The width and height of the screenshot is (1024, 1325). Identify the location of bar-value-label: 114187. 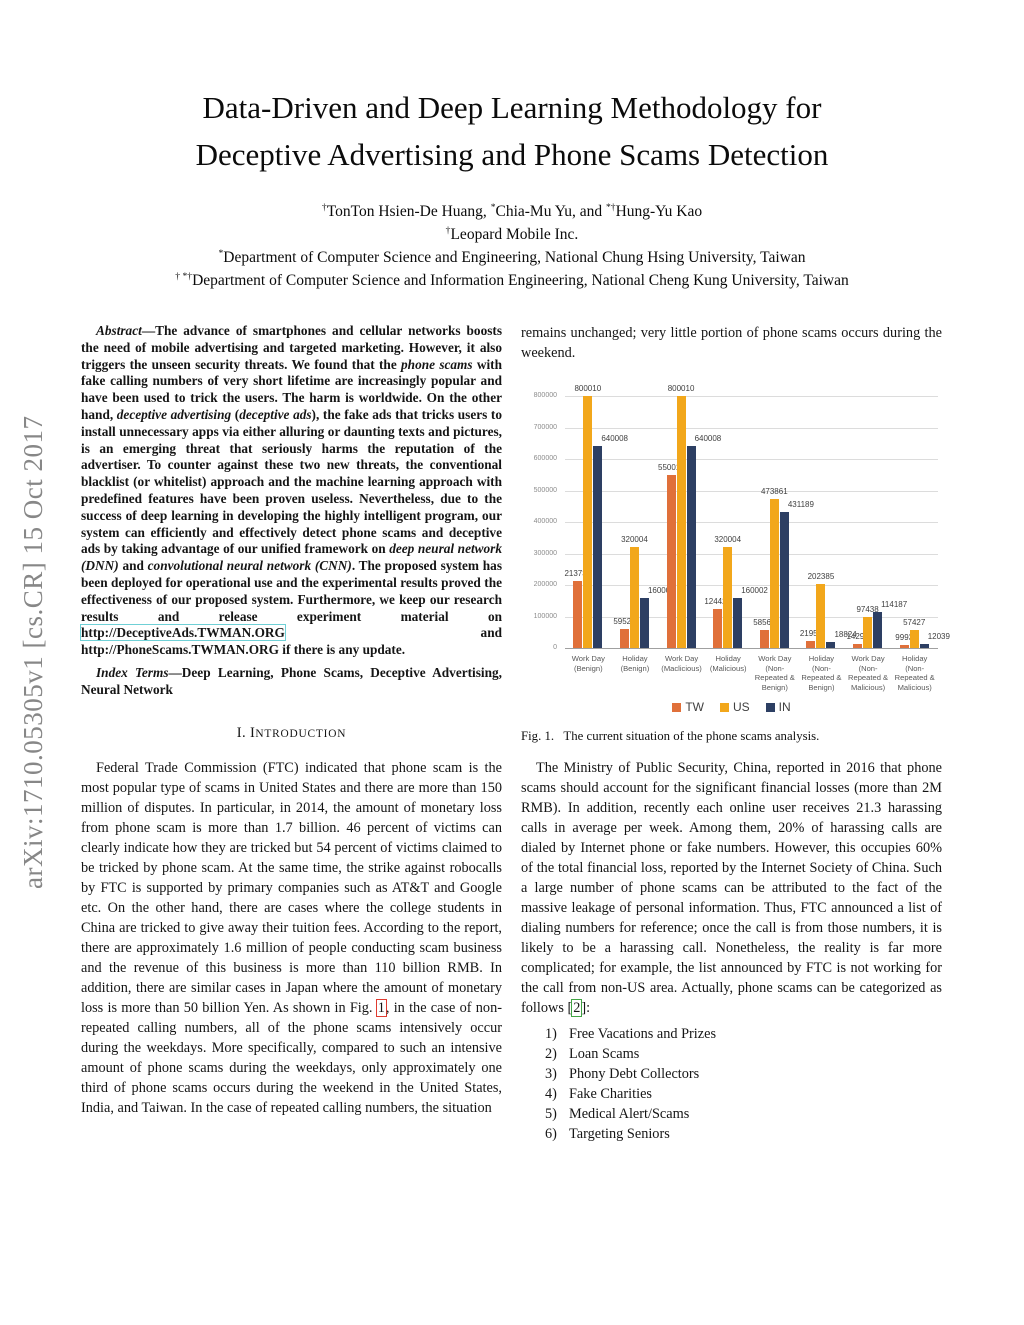
(894, 605).